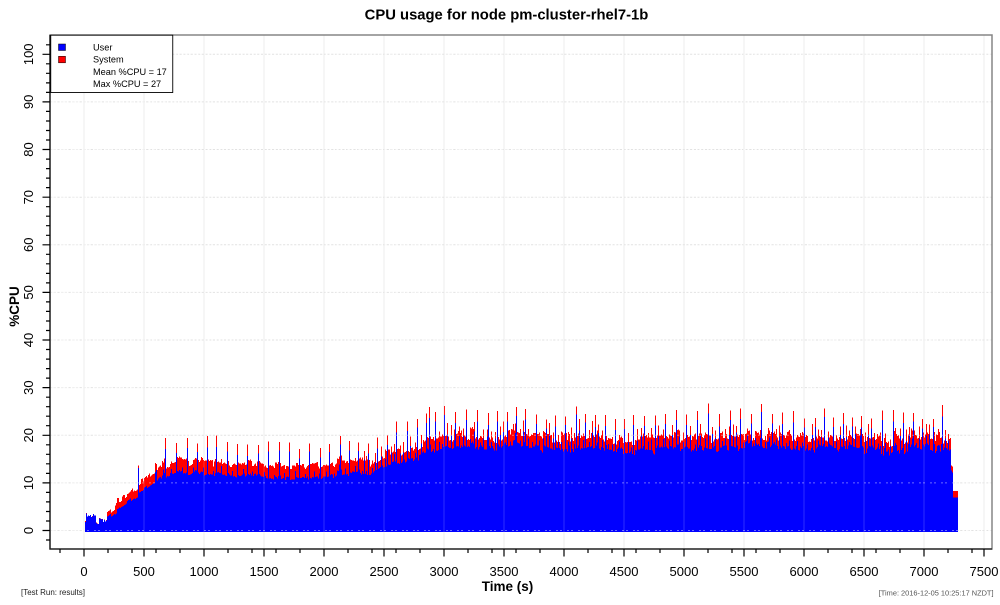 Image resolution: width=1000 pixels, height=605 pixels. Describe the element at coordinates (504, 571) in the screenshot. I see `svg-text: 3500` at that location.